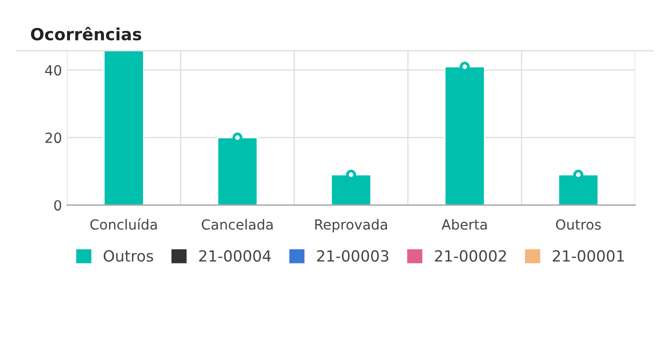  I want to click on y-tick-label: 20, so click(53, 138).